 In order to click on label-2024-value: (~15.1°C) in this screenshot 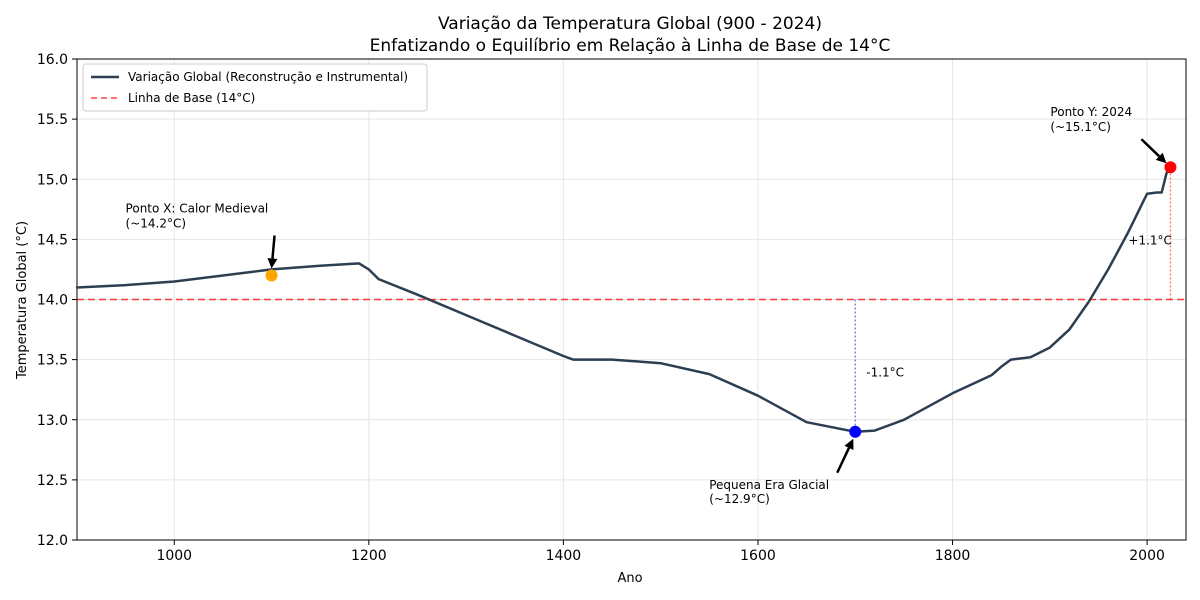, I will do `click(1080, 127)`.